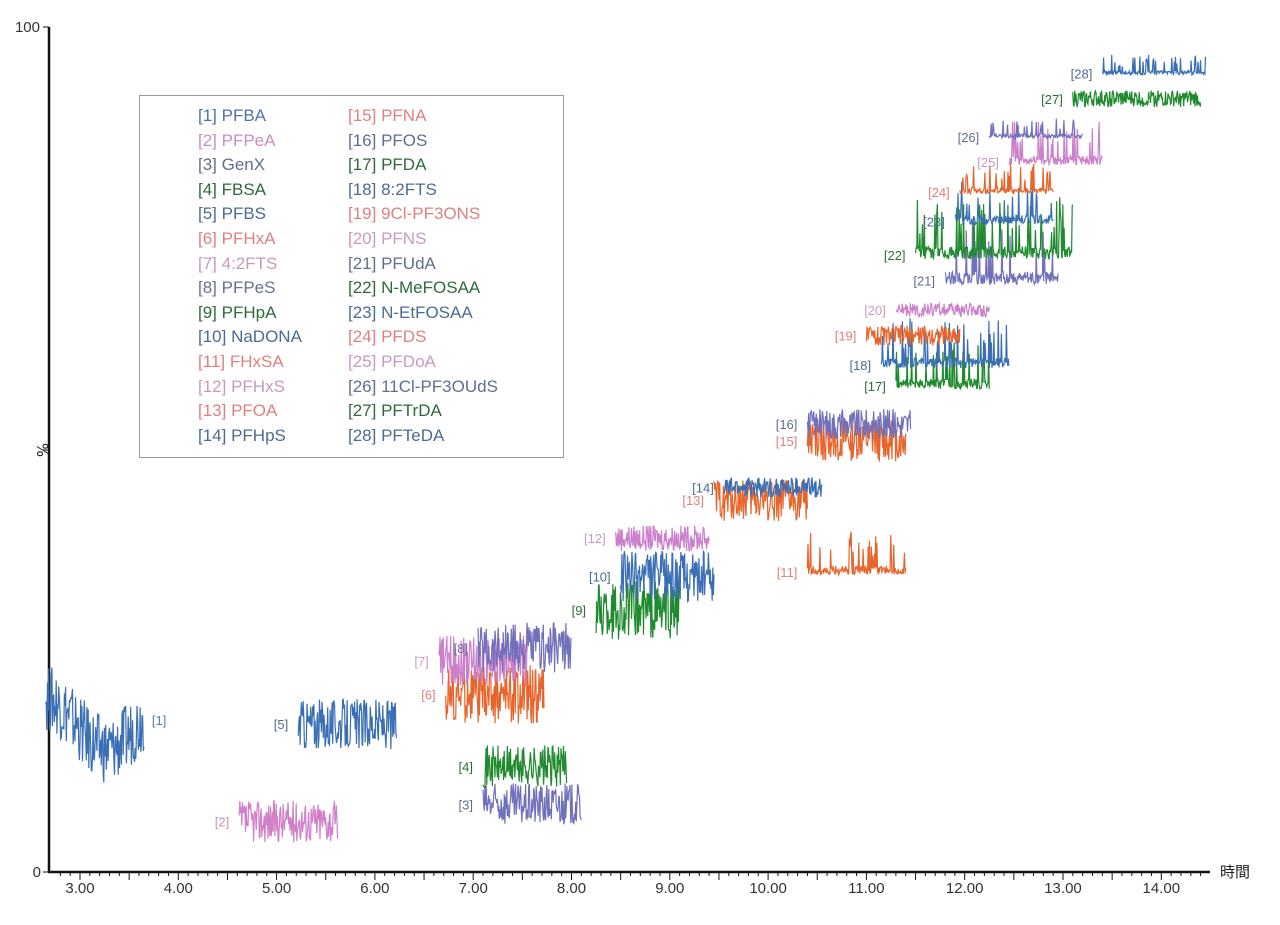  Describe the element at coordinates (421, 661) in the screenshot. I see `peak-label-7: [7]` at that location.